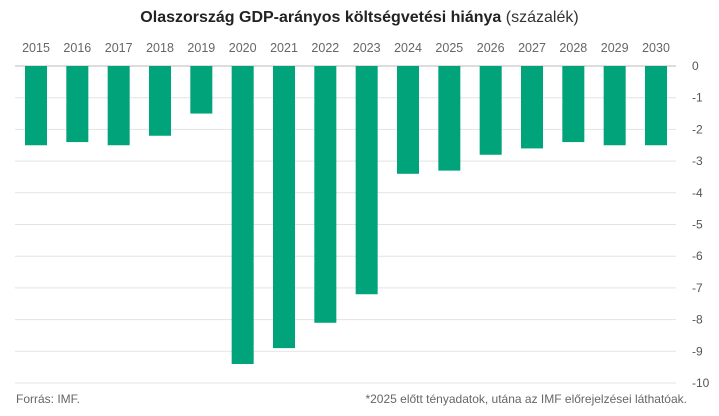 The height and width of the screenshot is (416, 719). Describe the element at coordinates (491, 48) in the screenshot. I see `x-tick-label: 2026` at that location.